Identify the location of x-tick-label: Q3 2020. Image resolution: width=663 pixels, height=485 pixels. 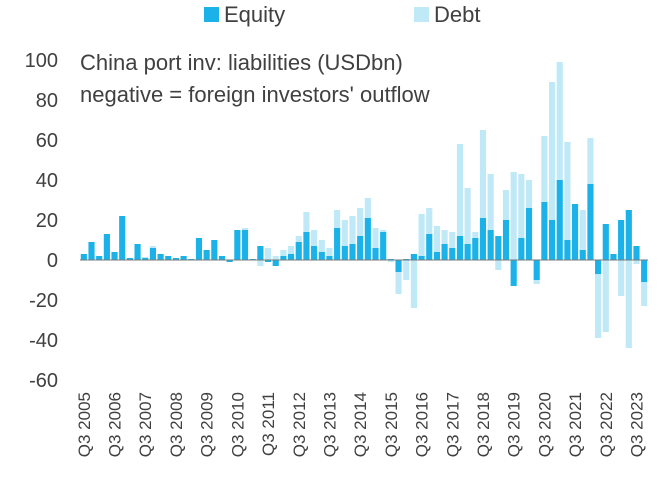
(544, 424).